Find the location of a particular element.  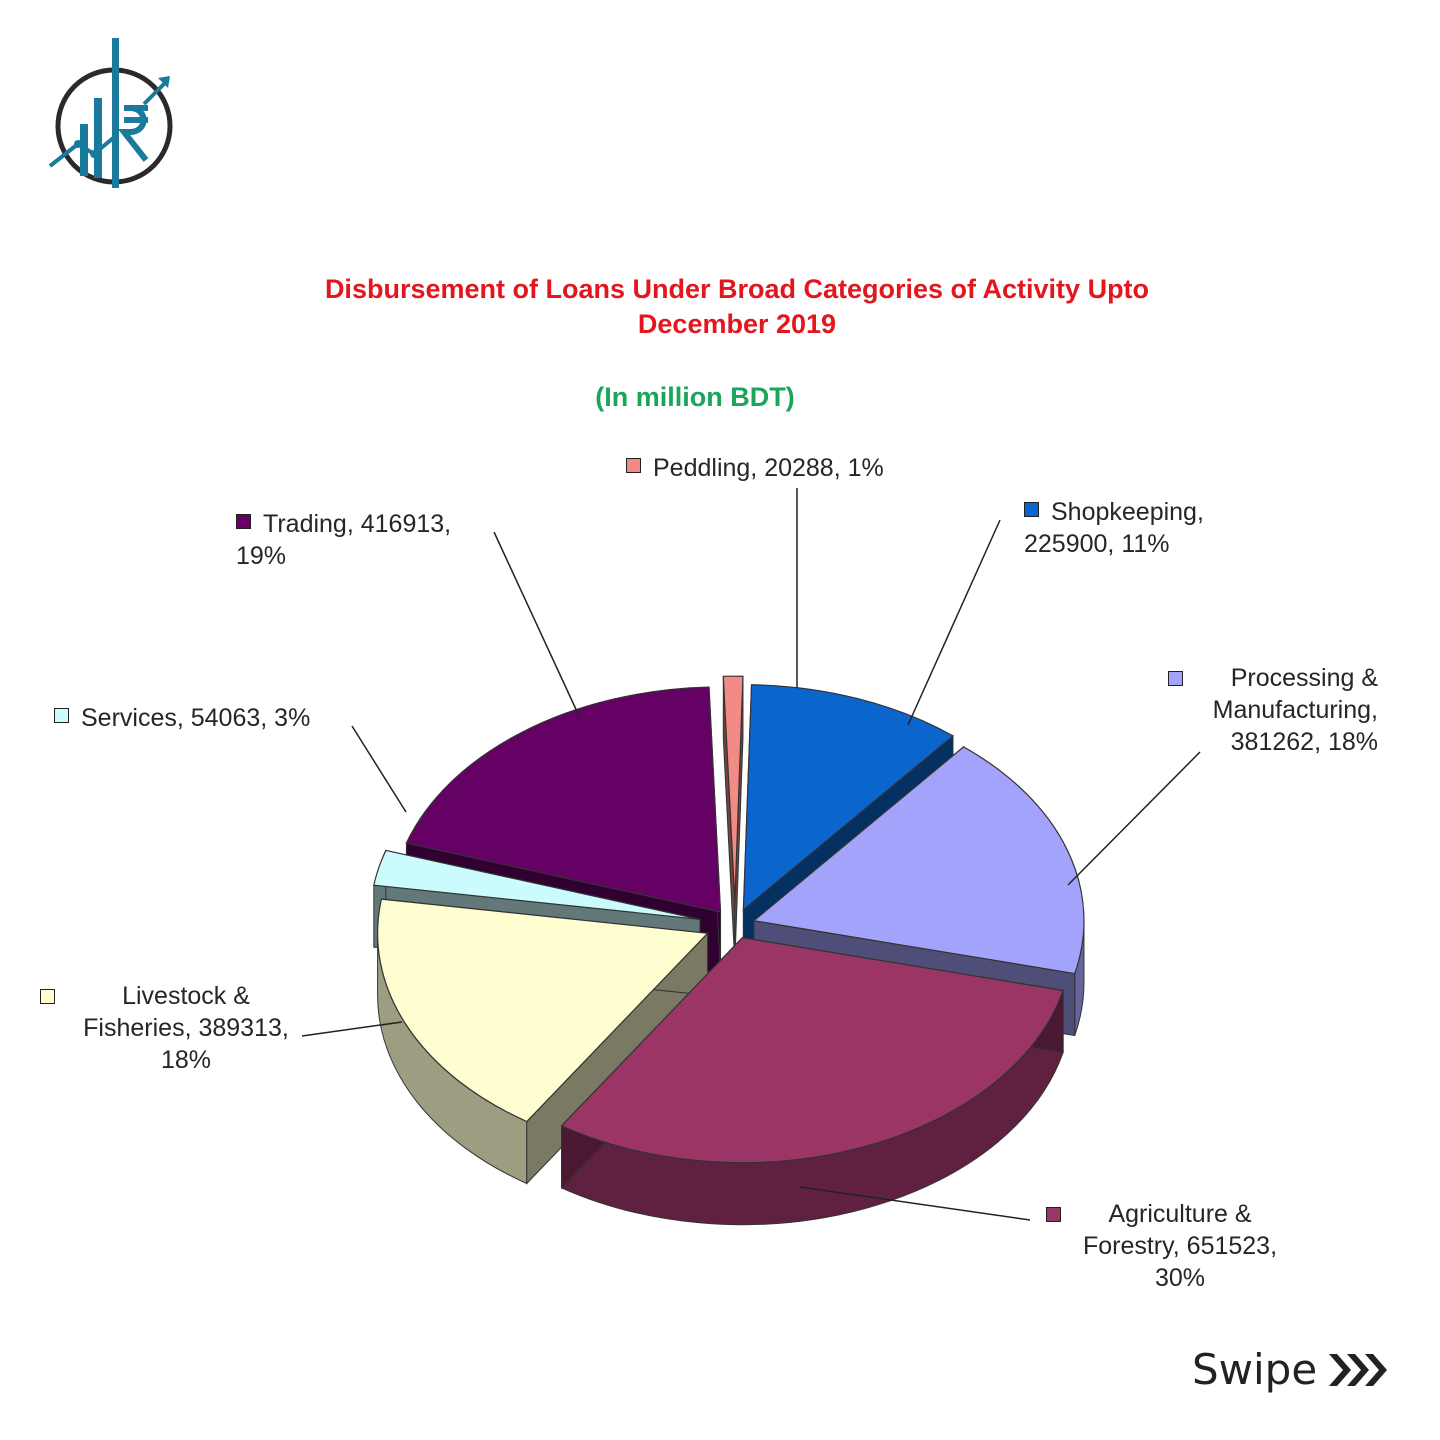

data-label-peddling-line: Peddling, 20288, 1% is located at coordinates (755, 468).